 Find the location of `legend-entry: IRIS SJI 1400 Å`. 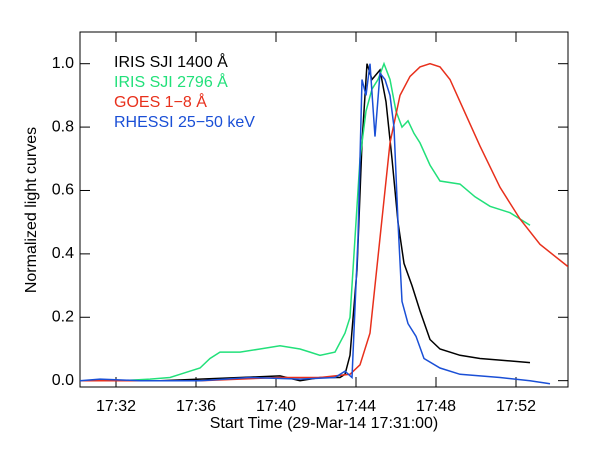

legend-entry: IRIS SJI 1400 Å is located at coordinates (171, 61).